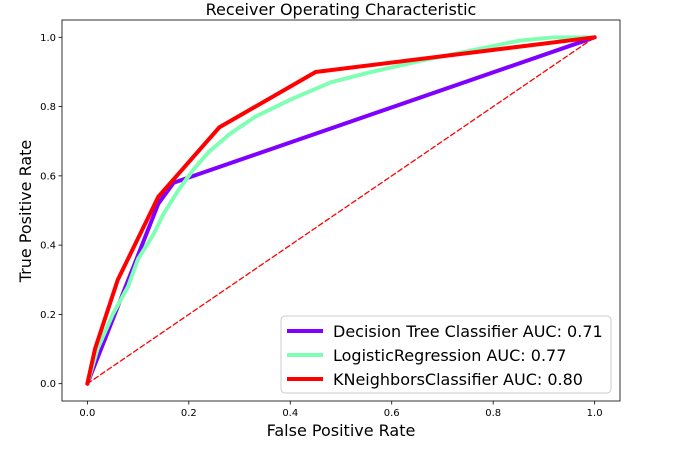  What do you see at coordinates (290, 413) in the screenshot?
I see `x-tick-label: 0.4` at bounding box center [290, 413].